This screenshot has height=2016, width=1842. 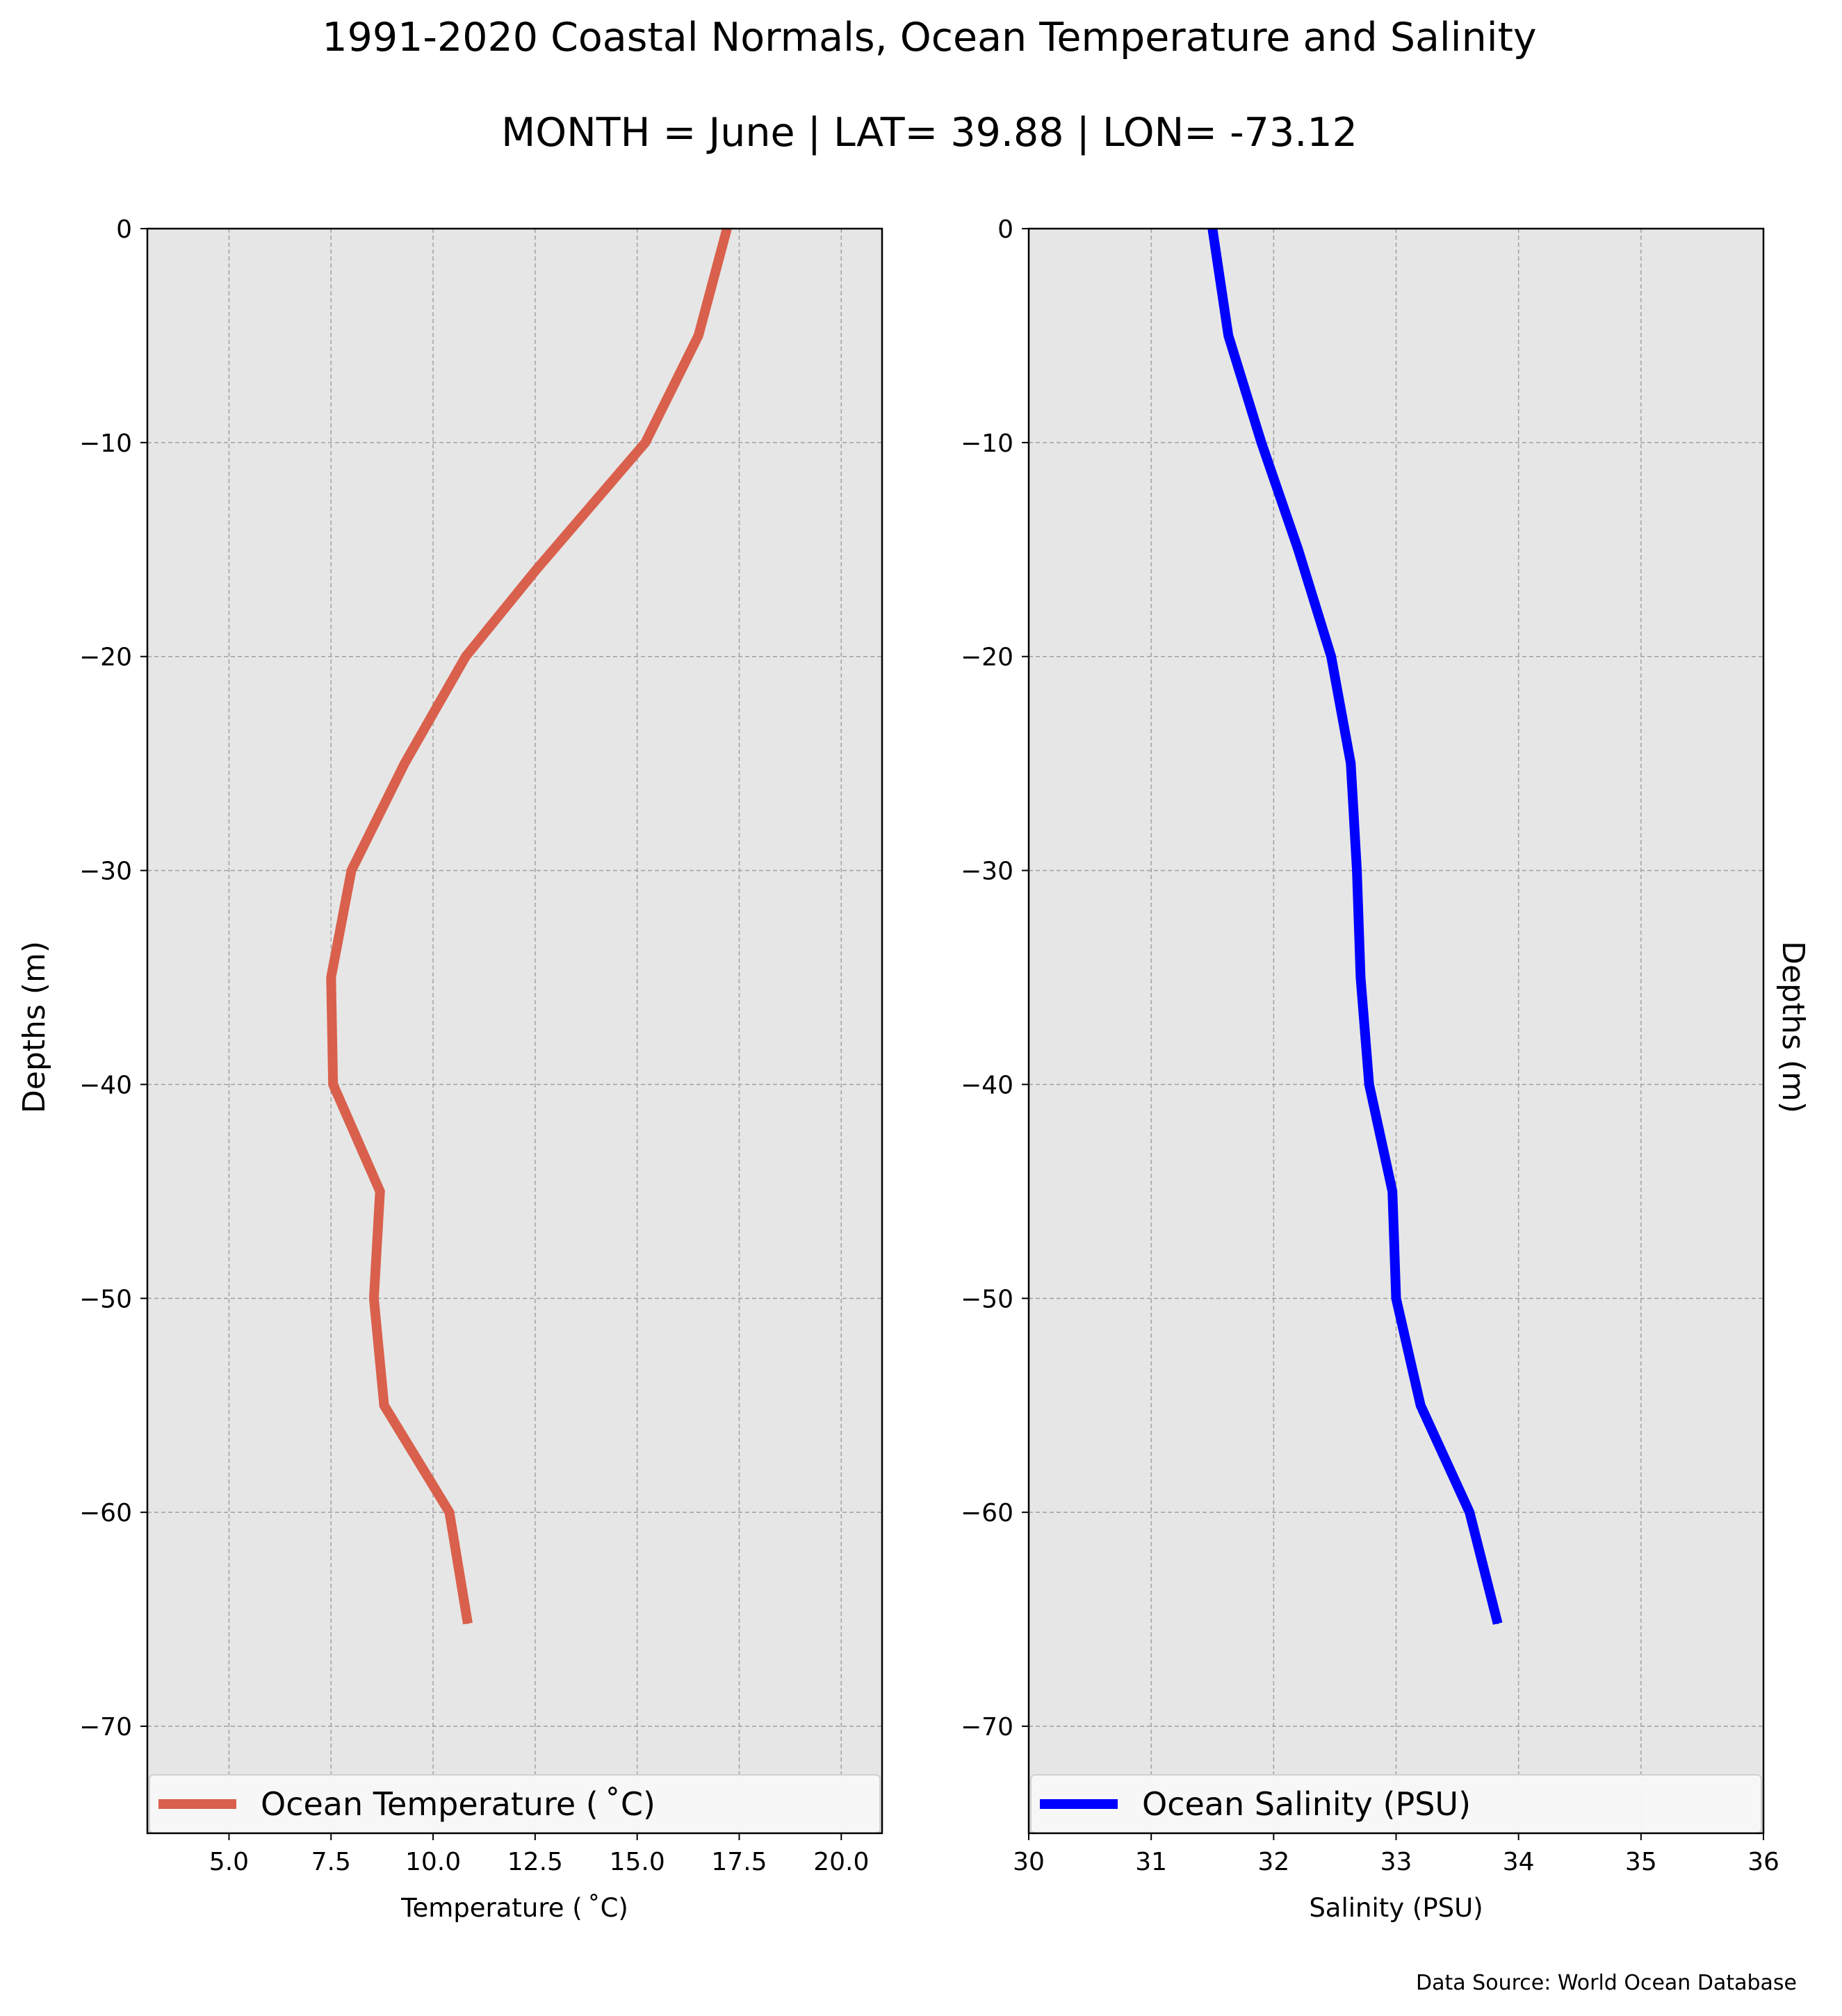 I want to click on x-tick-label: 30, so click(x=1029, y=1862).